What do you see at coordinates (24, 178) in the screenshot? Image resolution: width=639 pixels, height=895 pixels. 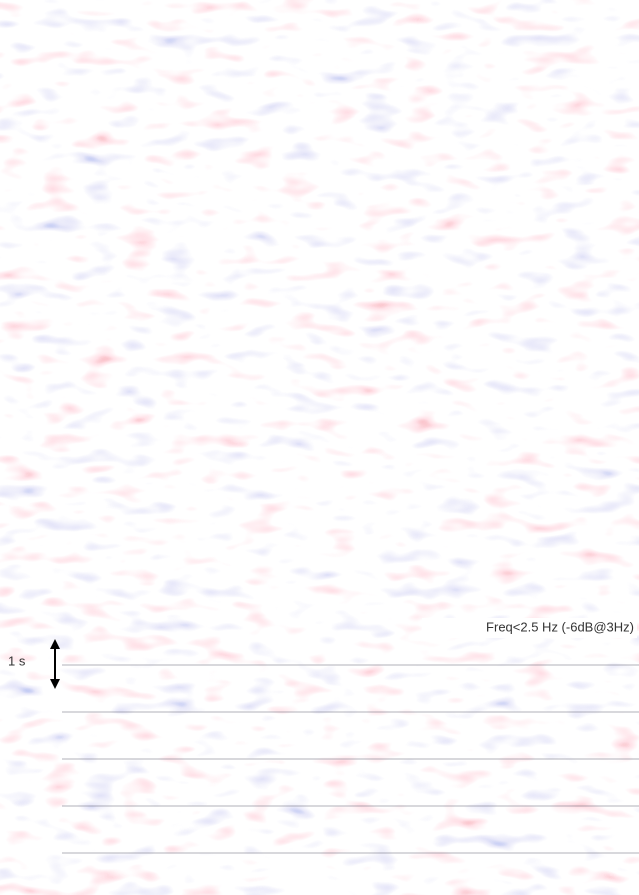 I see `y-tick-label: 0` at bounding box center [24, 178].